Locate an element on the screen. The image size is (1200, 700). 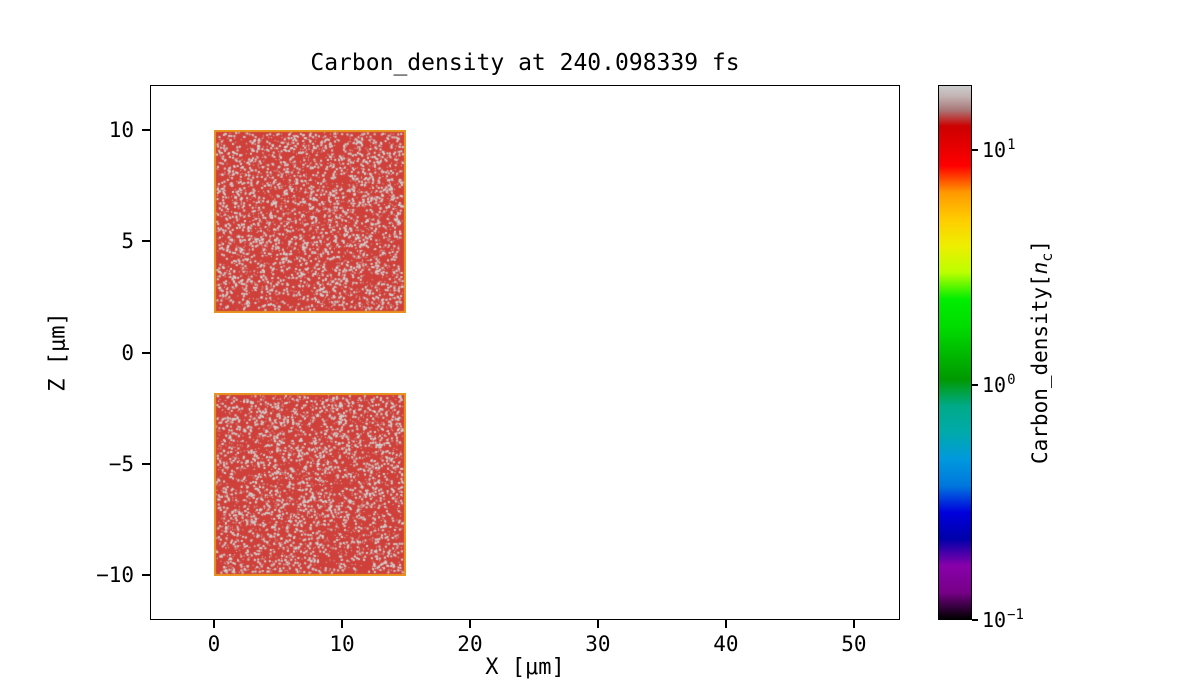
y-tick-label: 5 is located at coordinates (127, 241).